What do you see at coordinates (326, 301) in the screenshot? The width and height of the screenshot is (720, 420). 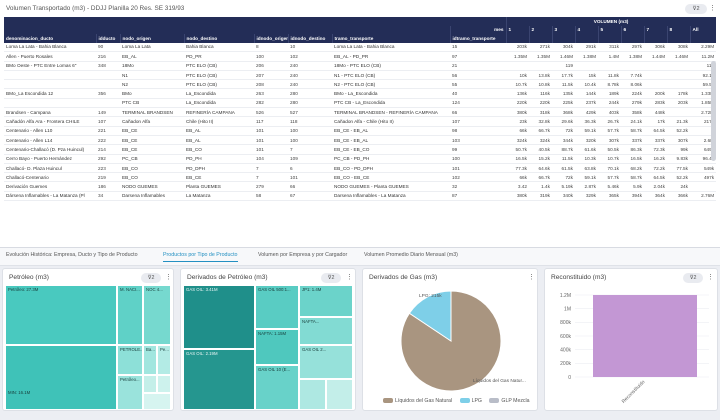 I see `treemap-tile: JP1: 1.4M` at bounding box center [326, 301].